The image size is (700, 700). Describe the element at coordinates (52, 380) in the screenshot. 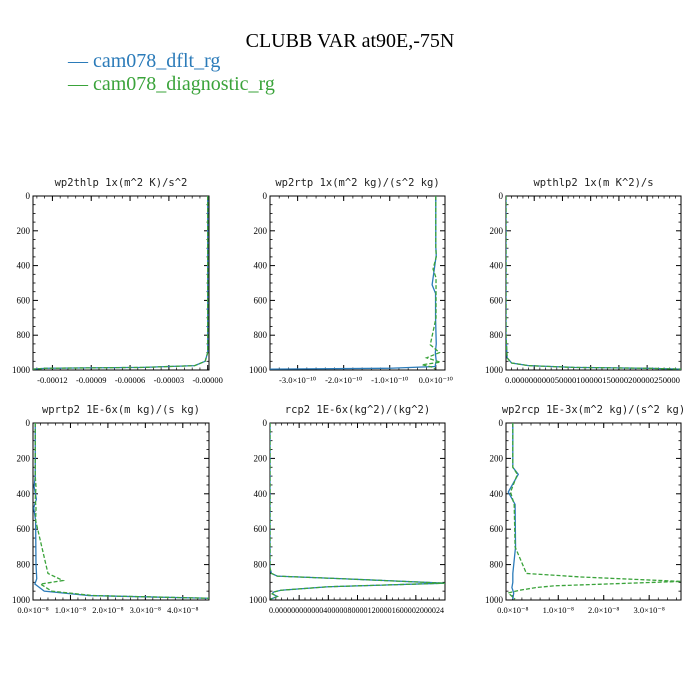

I see `x-tick-label: -0.00012` at that location.